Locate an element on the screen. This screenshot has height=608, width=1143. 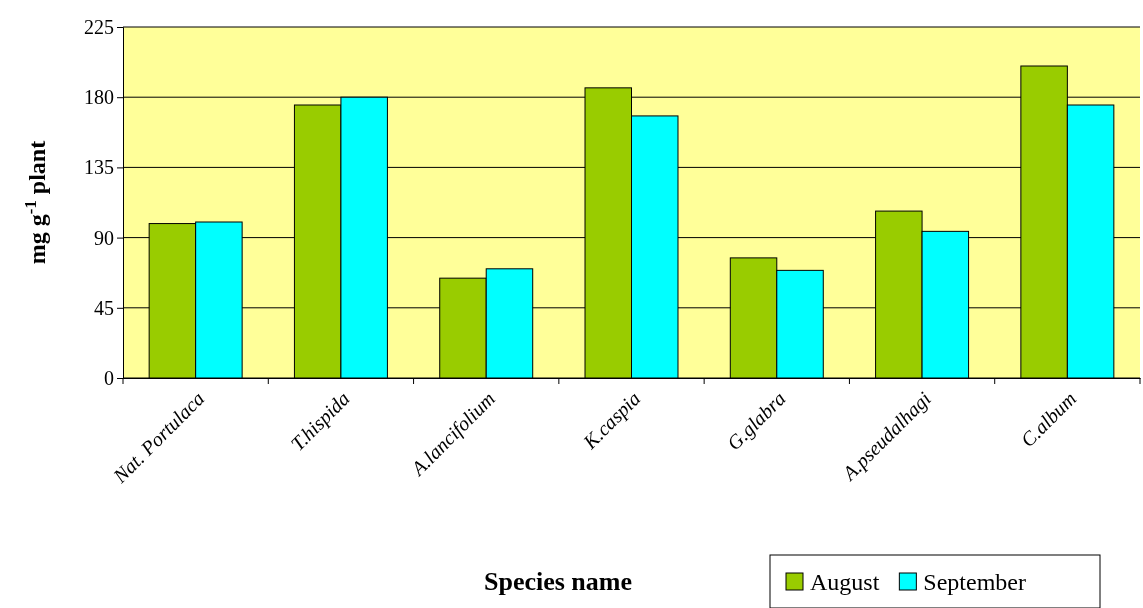
y-tick-label: 0 is located at coordinates (109, 377).